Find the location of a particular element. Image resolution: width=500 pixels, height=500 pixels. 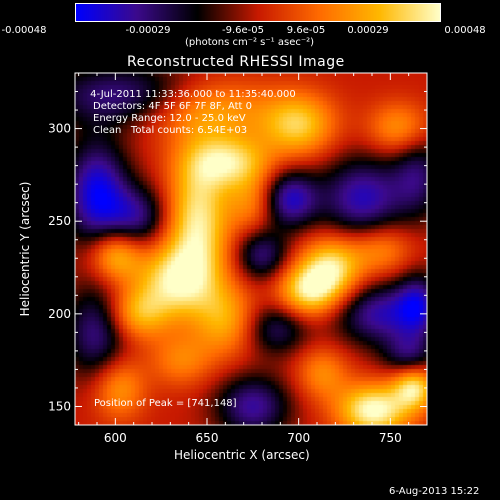

colorbar-tick-label: 0.00048 is located at coordinates (465, 30).